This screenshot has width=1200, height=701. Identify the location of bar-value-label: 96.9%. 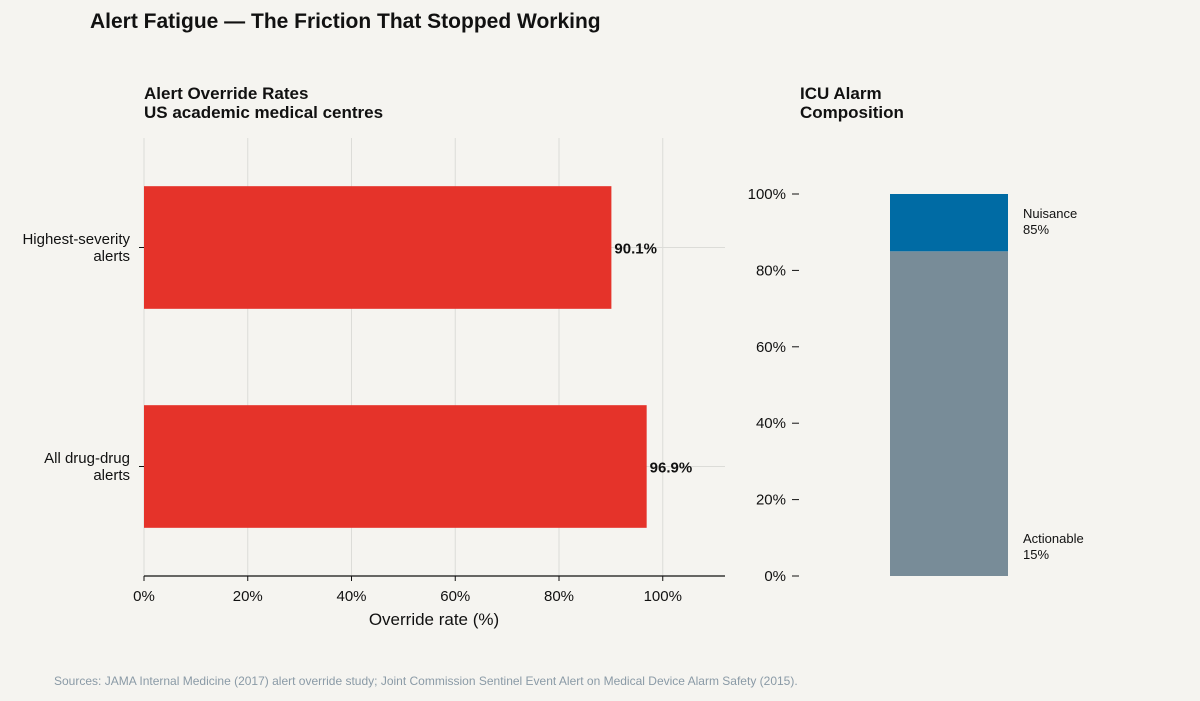
(671, 468).